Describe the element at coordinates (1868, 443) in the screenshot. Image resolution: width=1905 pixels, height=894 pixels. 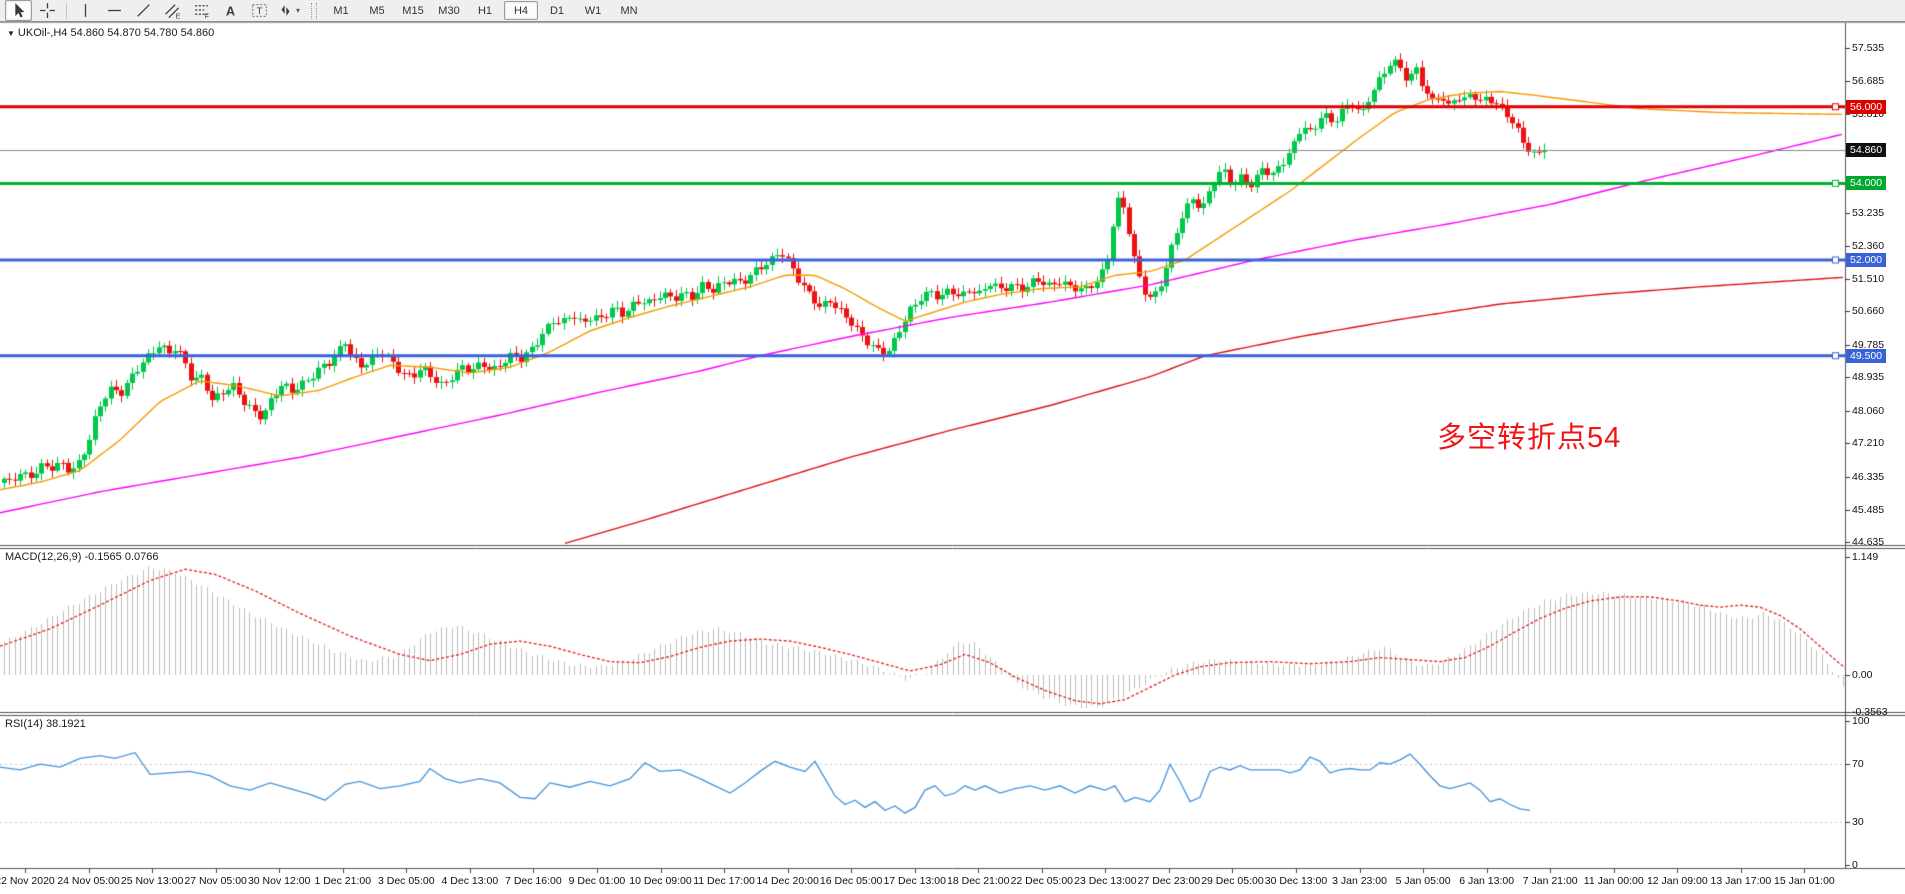
I see `price-tick-label: 47.210` at that location.